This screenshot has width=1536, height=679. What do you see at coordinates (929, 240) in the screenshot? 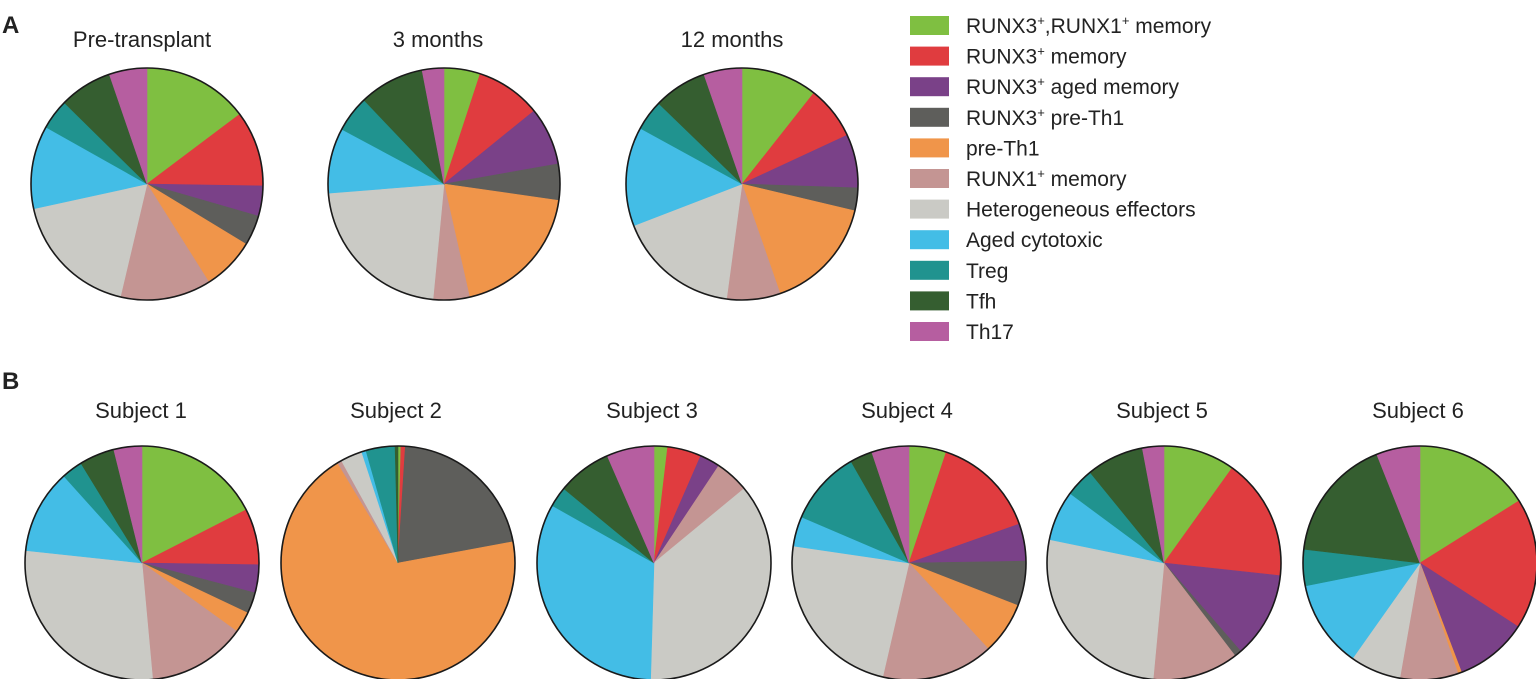
I see `legend-swatch-c8` at bounding box center [929, 240].